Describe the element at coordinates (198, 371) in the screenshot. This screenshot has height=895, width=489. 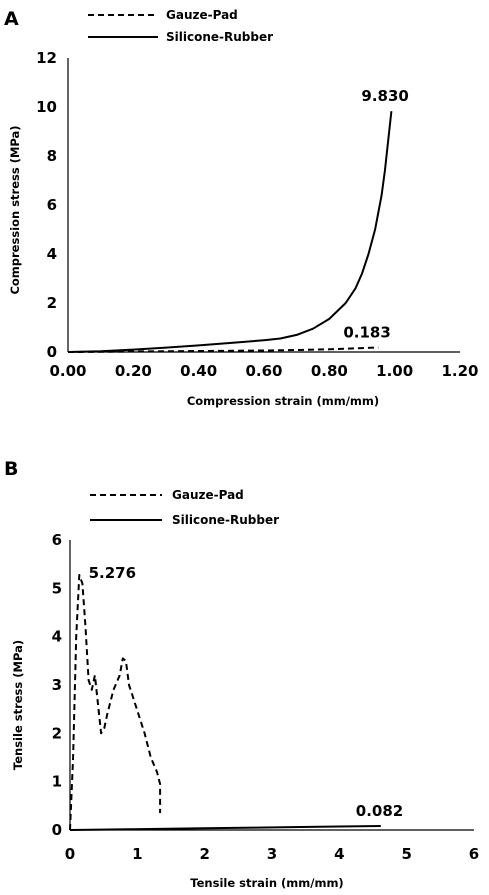
I see `x-tick-label: 0.40` at that location.